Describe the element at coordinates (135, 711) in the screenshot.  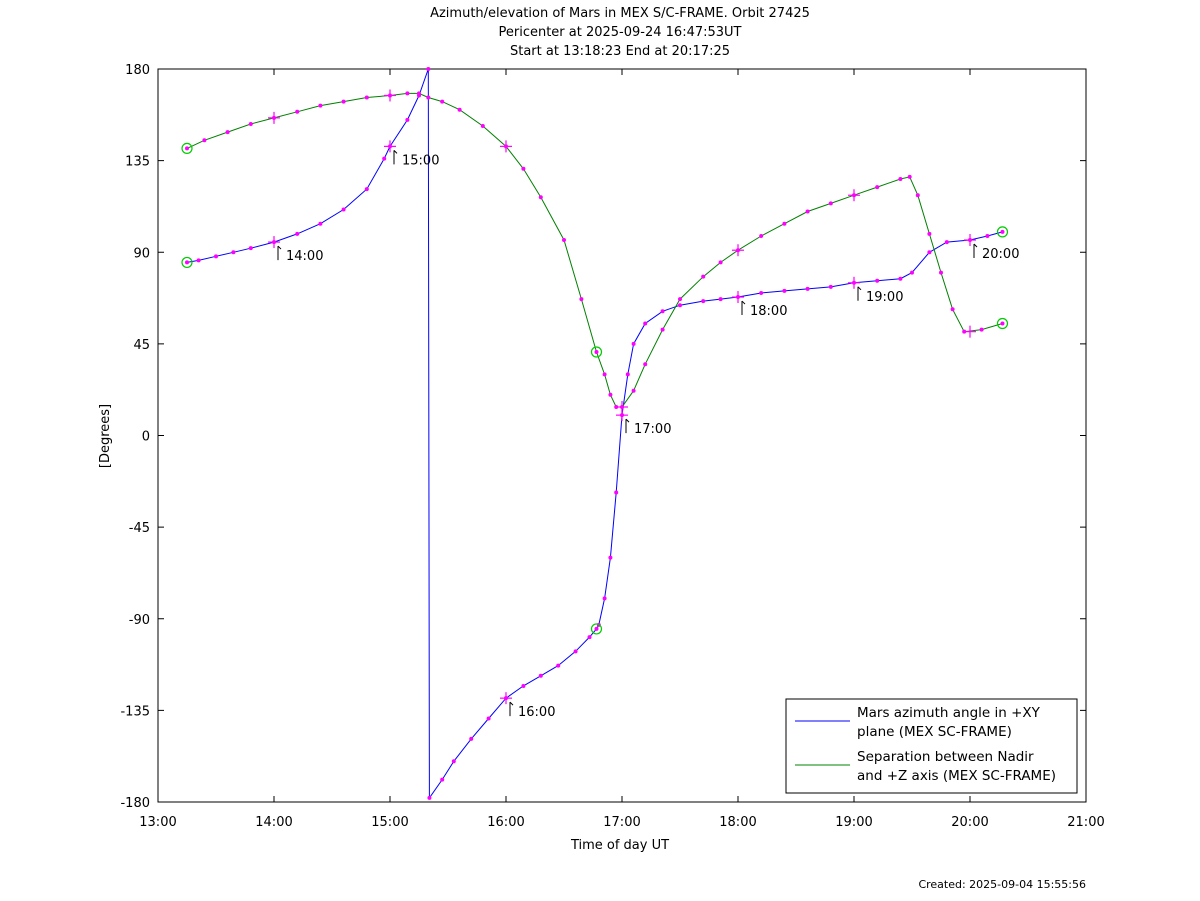
I see `y-tick-label: -135` at that location.